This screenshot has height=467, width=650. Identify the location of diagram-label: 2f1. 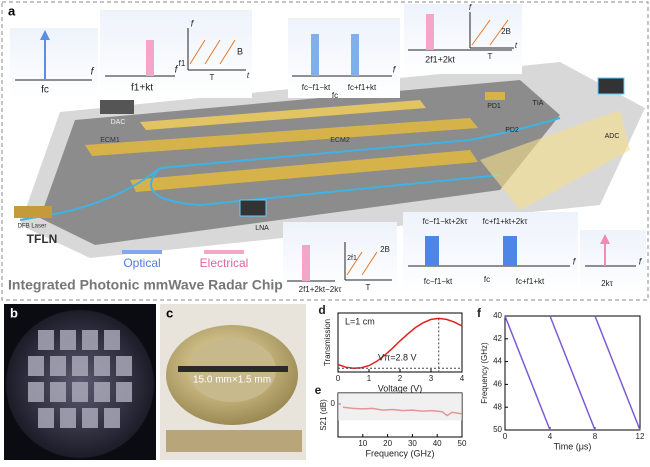
(352, 258).